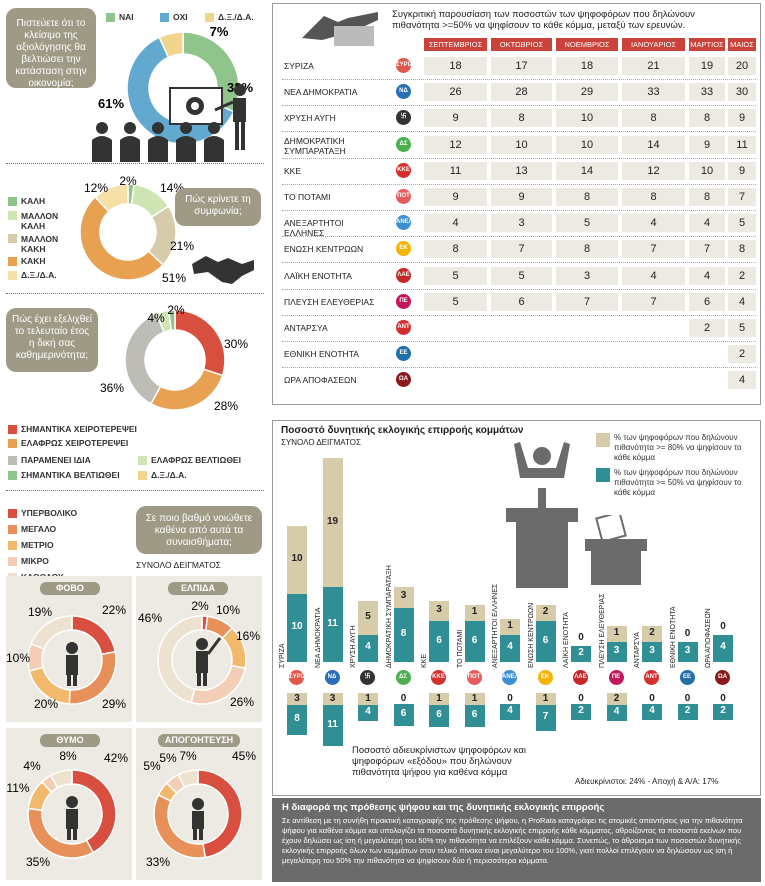 The height and width of the screenshot is (886, 765). What do you see at coordinates (114, 610) in the screenshot?
I see `fear-label-0: 22%` at bounding box center [114, 610].